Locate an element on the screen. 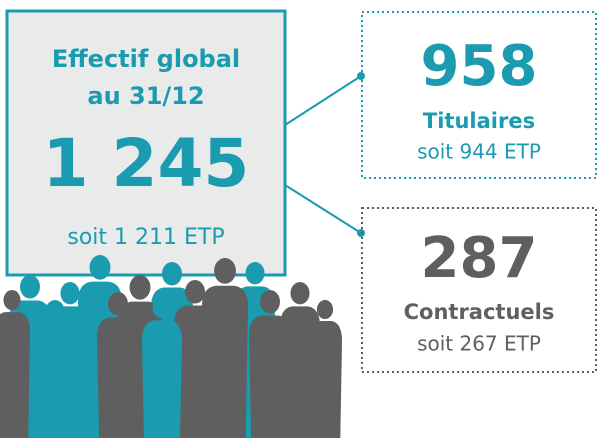 The width and height of the screenshot is (601, 438). main-title: Effectif global is located at coordinates (146, 59).